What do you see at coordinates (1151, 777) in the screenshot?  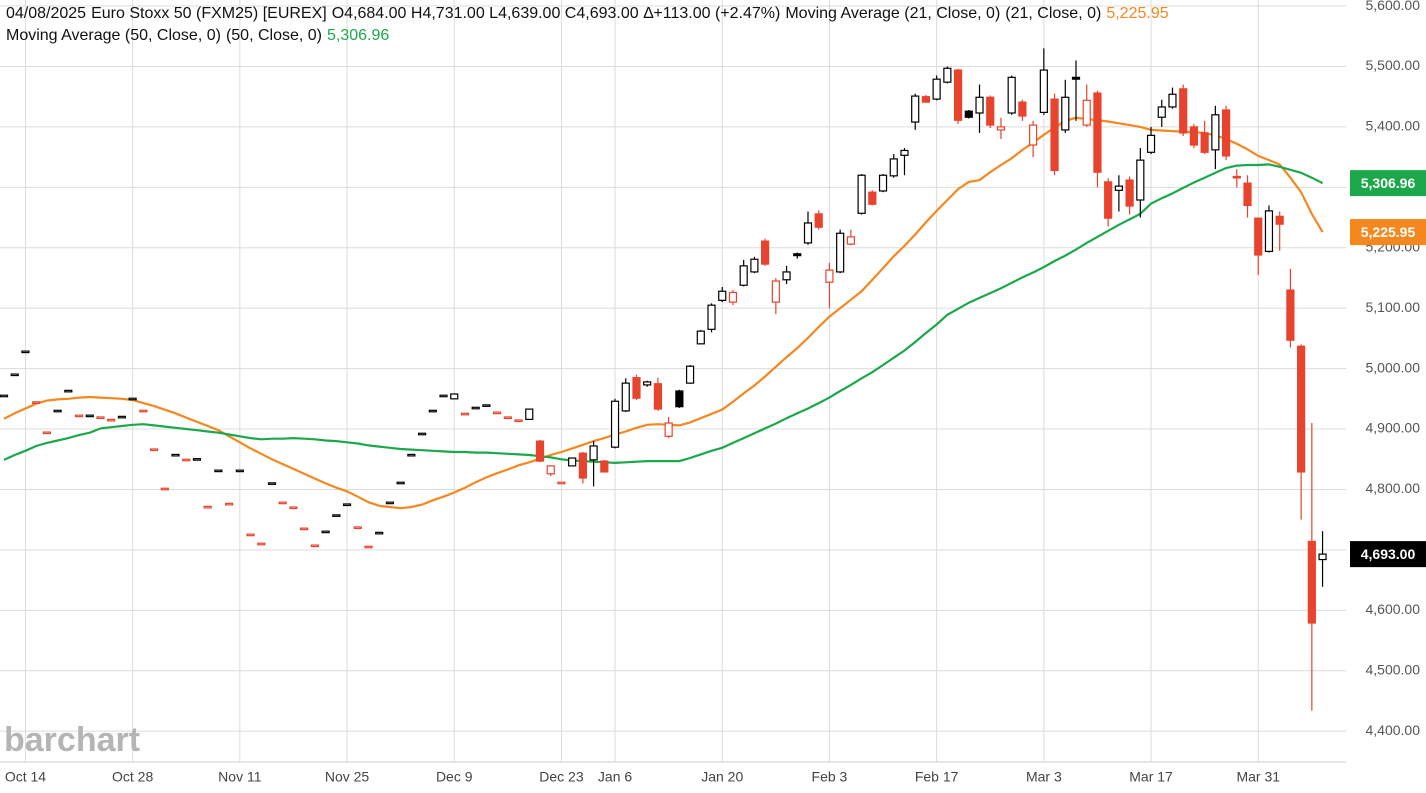 I see `x-tick-label: Mar 17` at bounding box center [1151, 777].